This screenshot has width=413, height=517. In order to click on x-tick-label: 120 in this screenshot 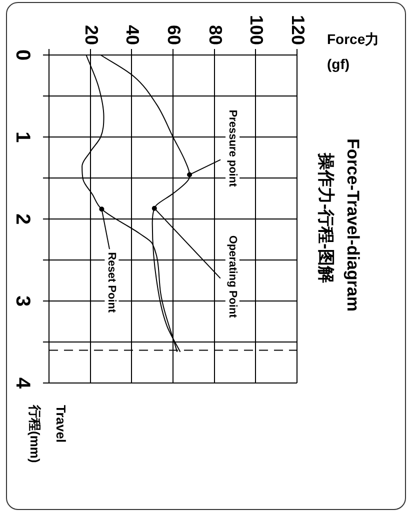, I will do `click(298, 29)`.